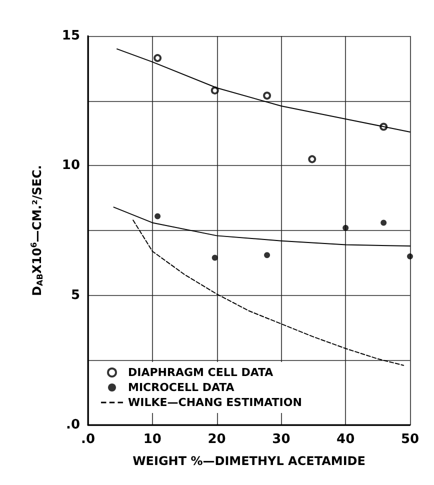  I want to click on y-tick-label: 10, so click(71, 166).